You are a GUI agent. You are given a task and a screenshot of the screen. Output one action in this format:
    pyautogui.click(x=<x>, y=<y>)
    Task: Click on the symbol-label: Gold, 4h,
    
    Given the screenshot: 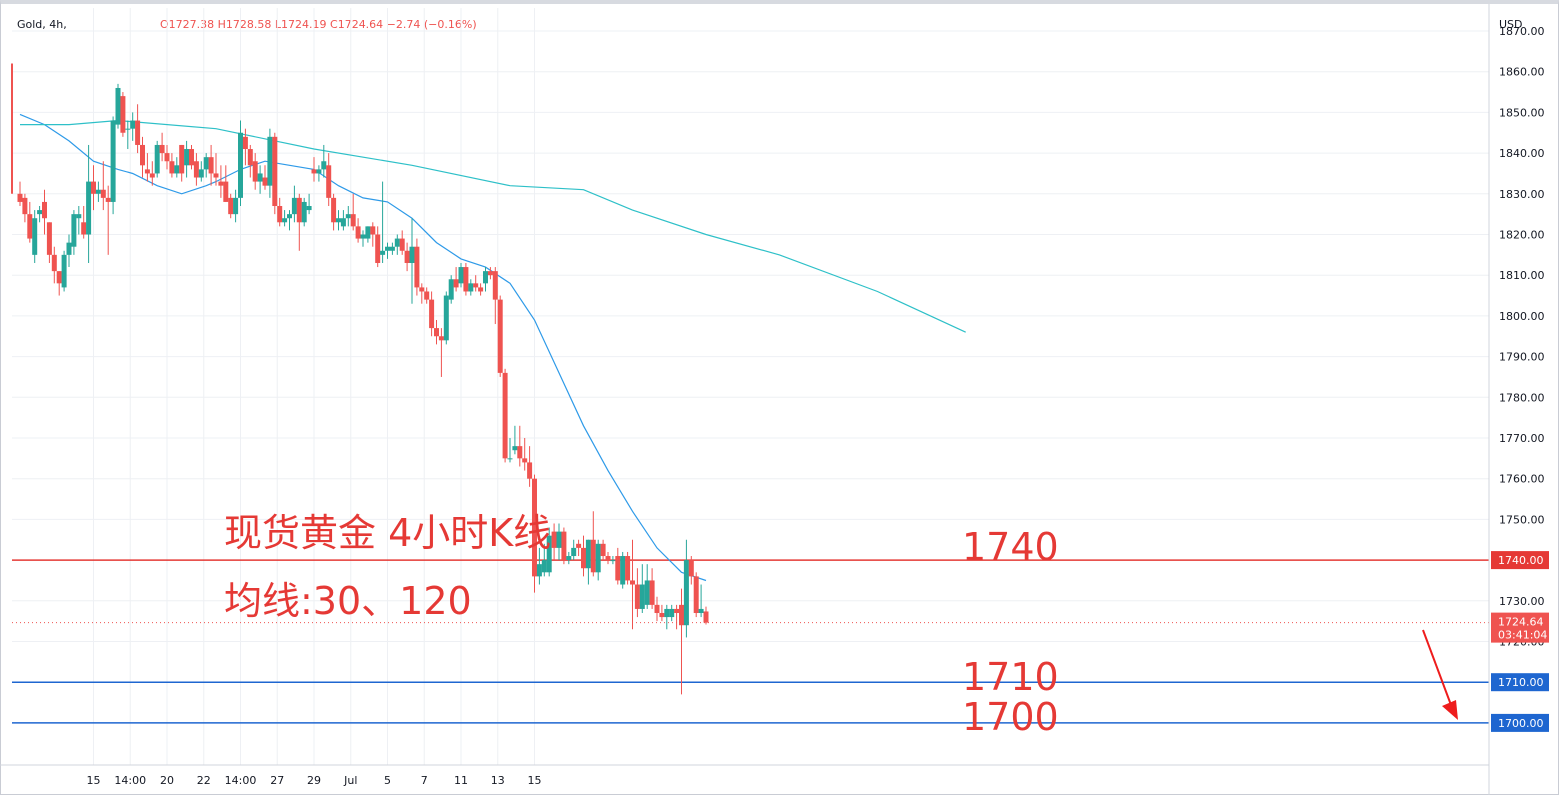 What is the action you would take?
    pyautogui.click(x=42, y=24)
    